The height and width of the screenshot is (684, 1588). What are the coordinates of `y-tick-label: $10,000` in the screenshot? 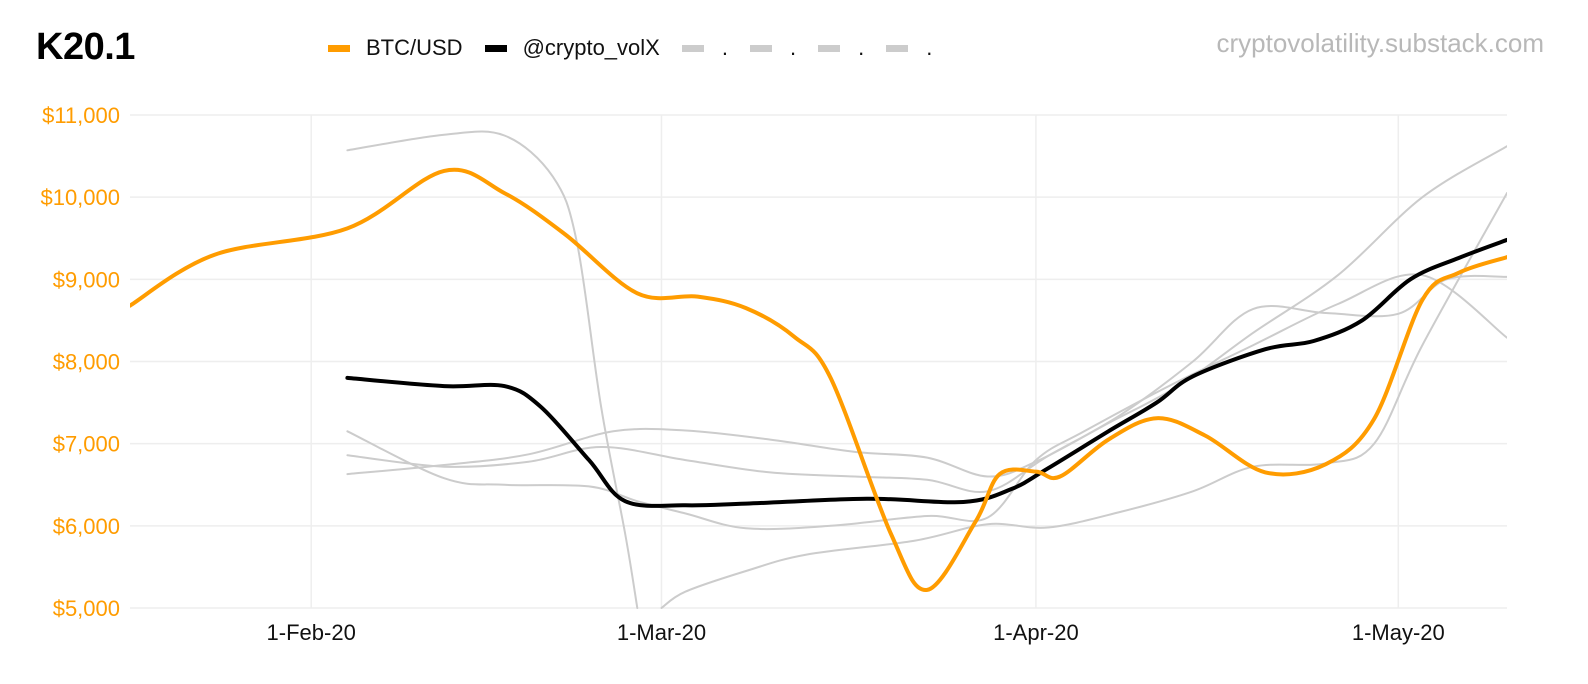 It's located at (80, 197).